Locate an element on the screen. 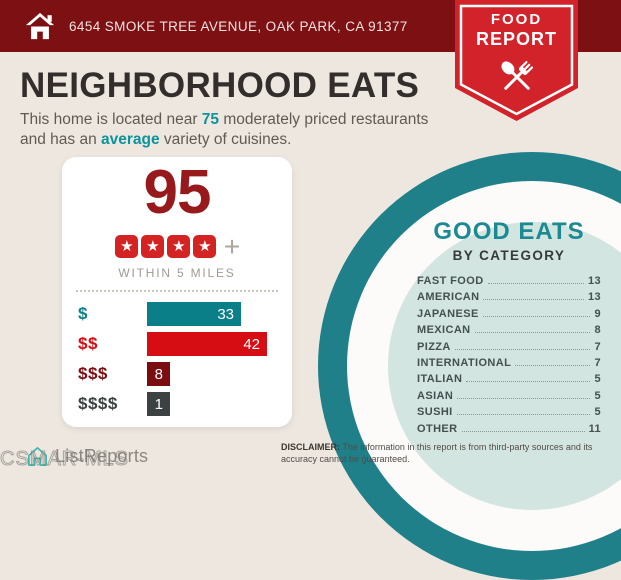 This screenshot has height=580, width=621. category-count: 9 is located at coordinates (597, 313).